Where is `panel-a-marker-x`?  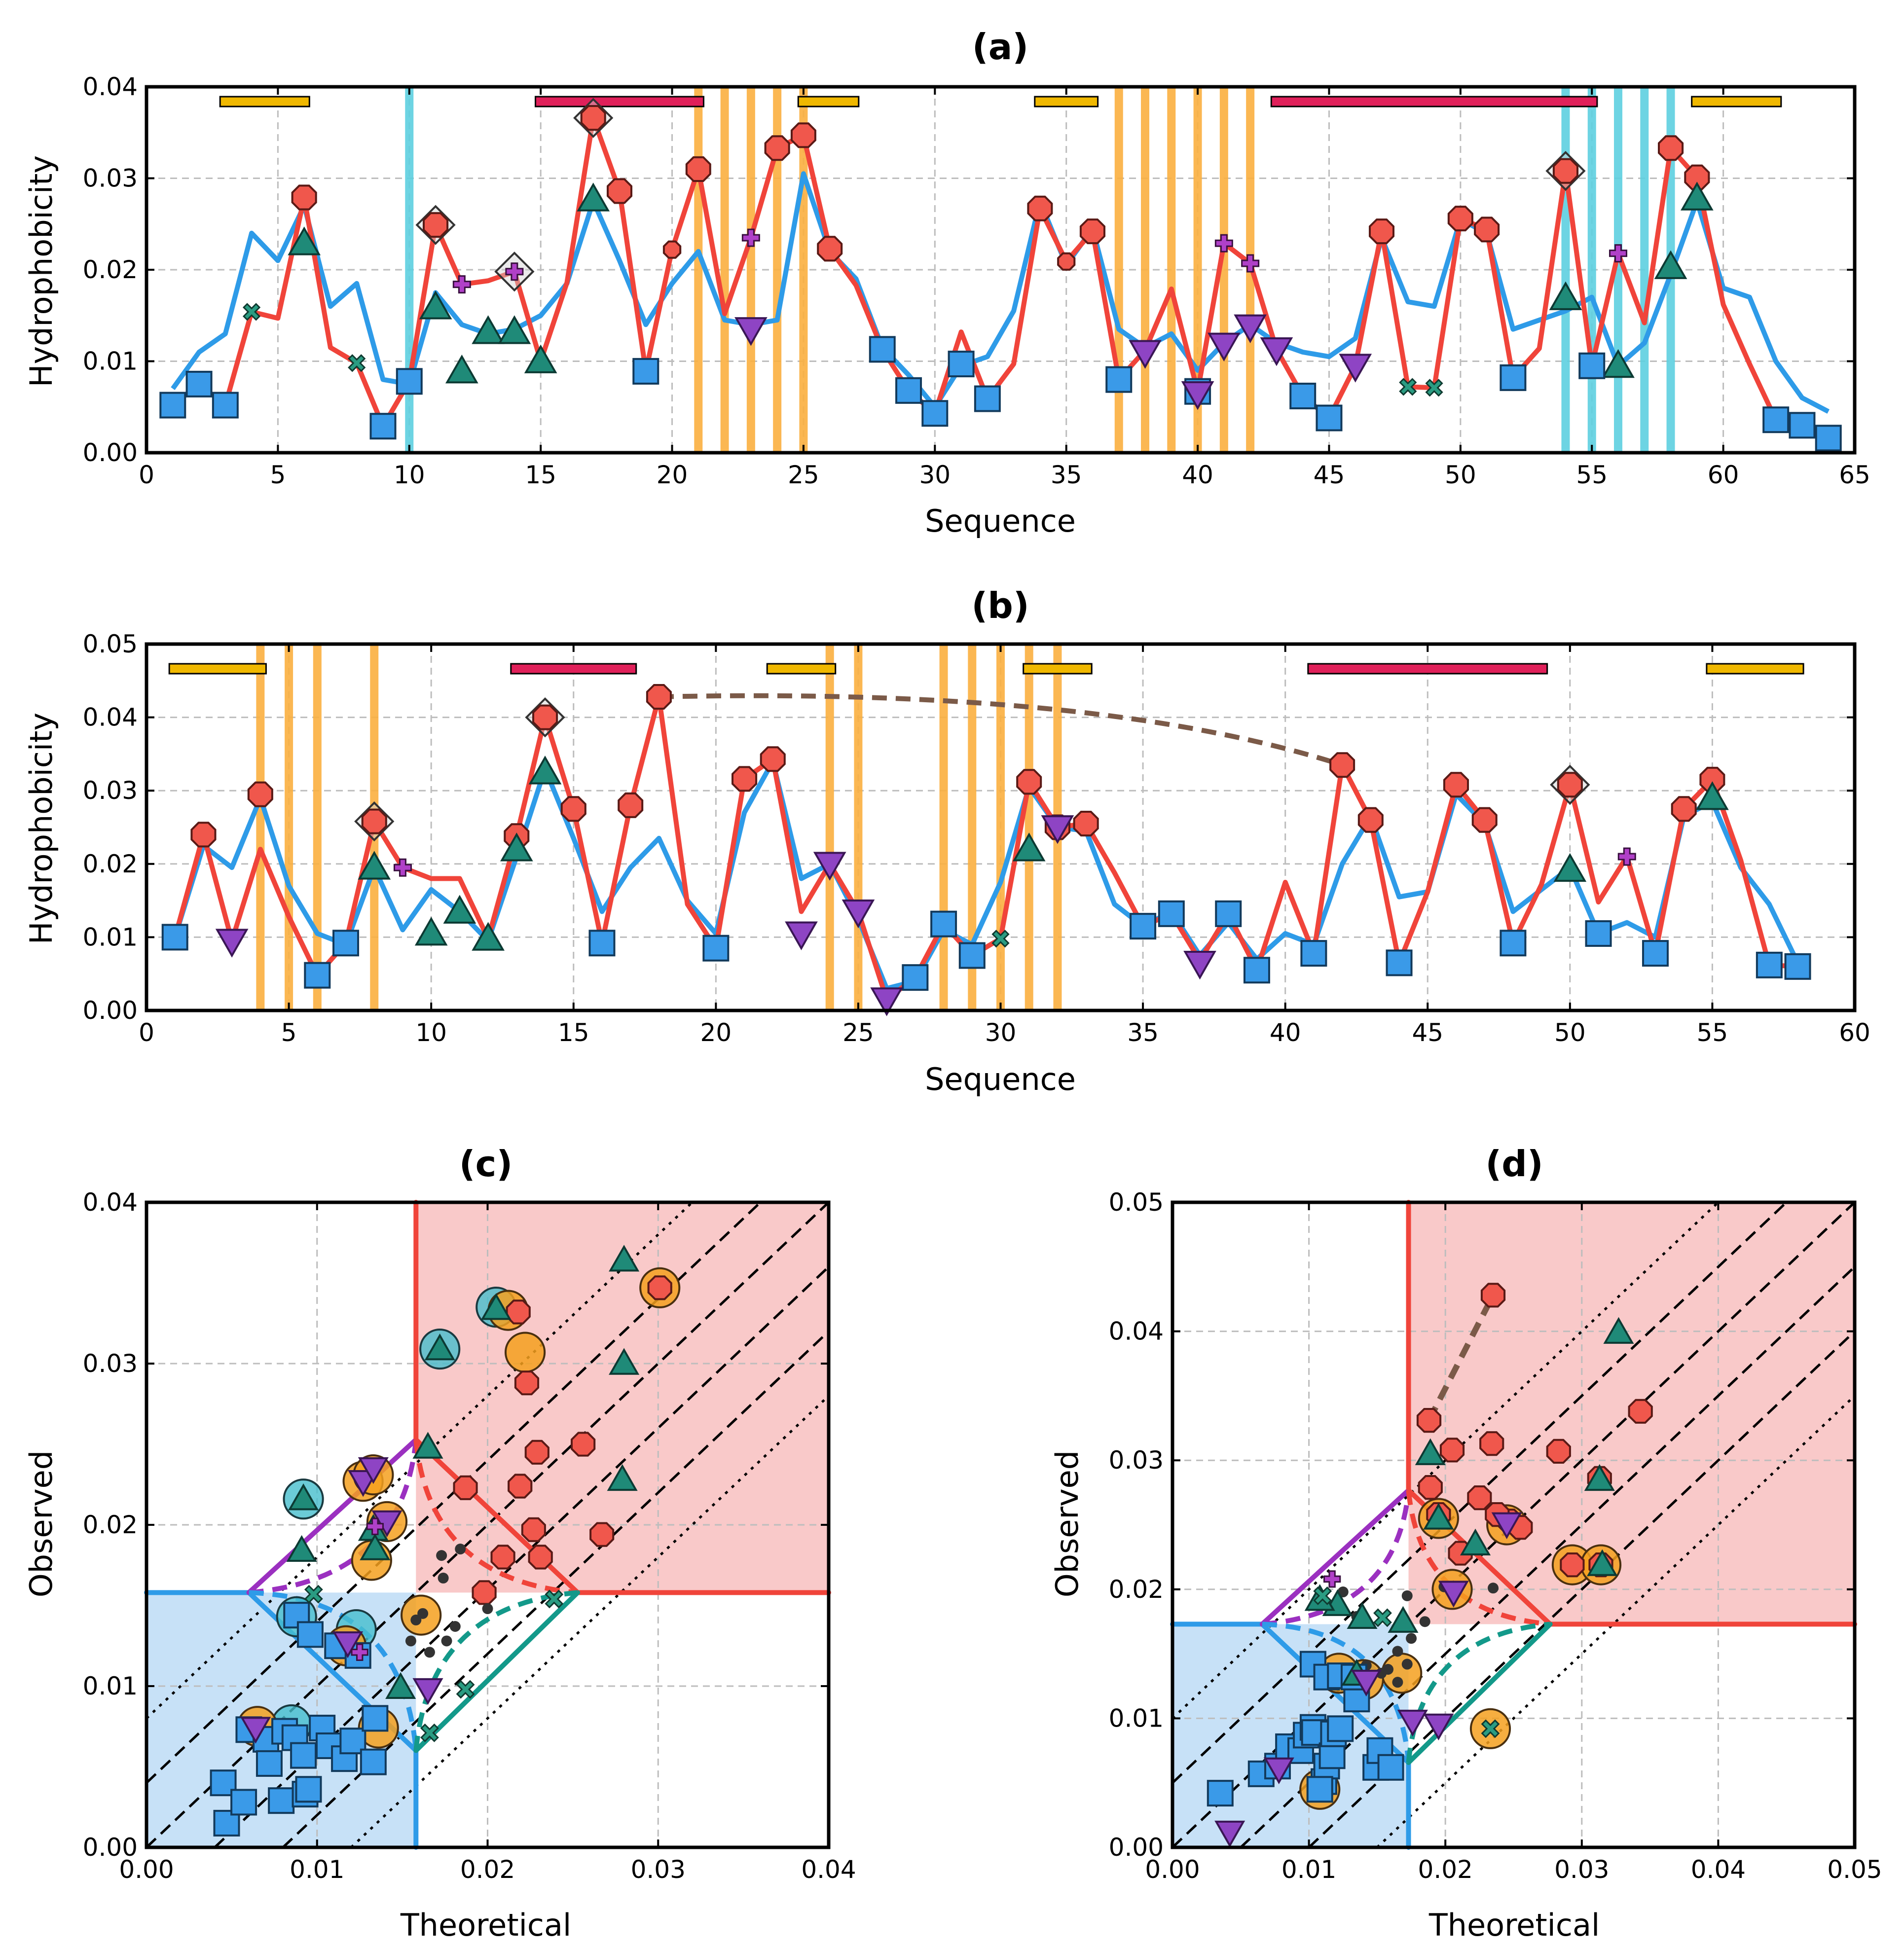
panel-a-marker-x is located at coordinates (1434, 388).